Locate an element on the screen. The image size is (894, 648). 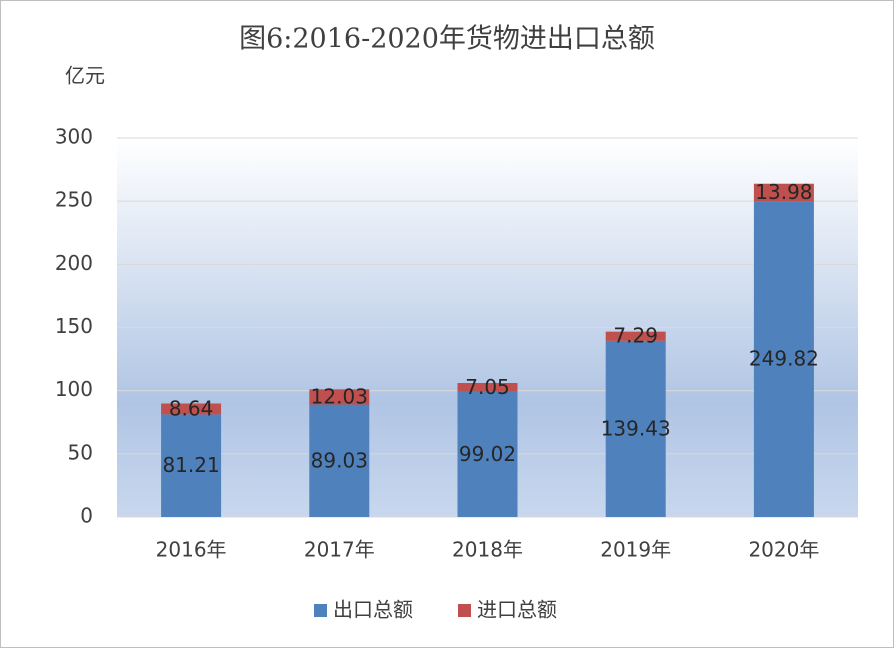
chart-title: 图6:2016-2020年货物进出口总额 is located at coordinates (447, 39).